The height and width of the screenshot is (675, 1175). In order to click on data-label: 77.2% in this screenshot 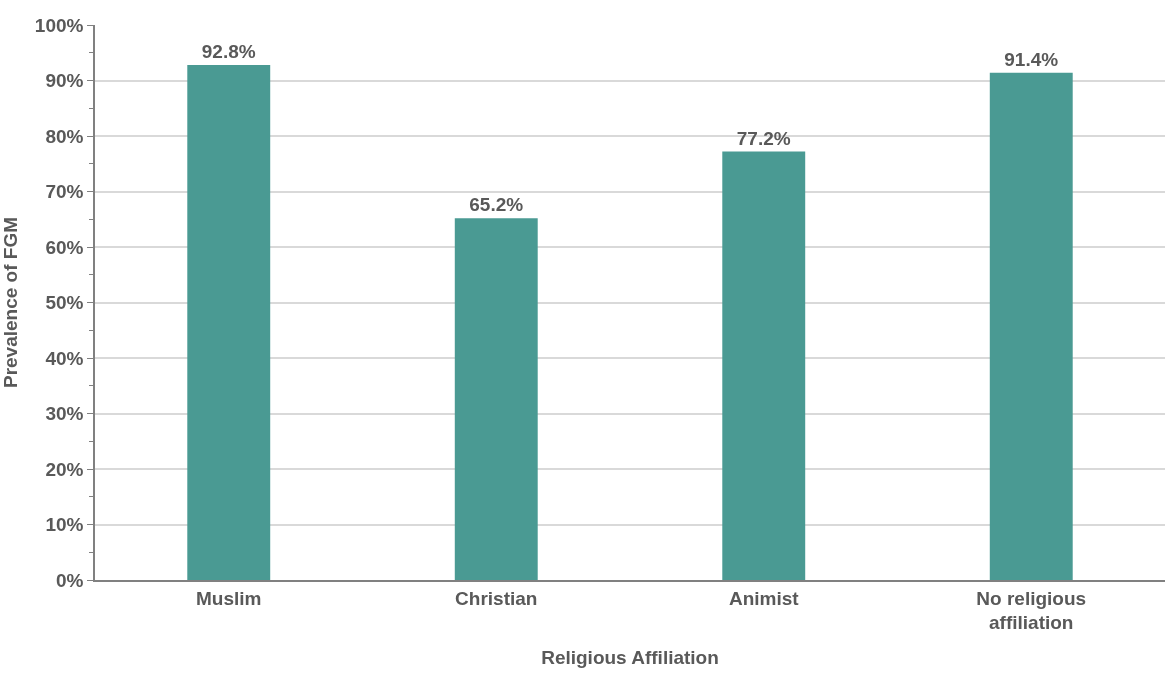, I will do `click(763, 138)`.